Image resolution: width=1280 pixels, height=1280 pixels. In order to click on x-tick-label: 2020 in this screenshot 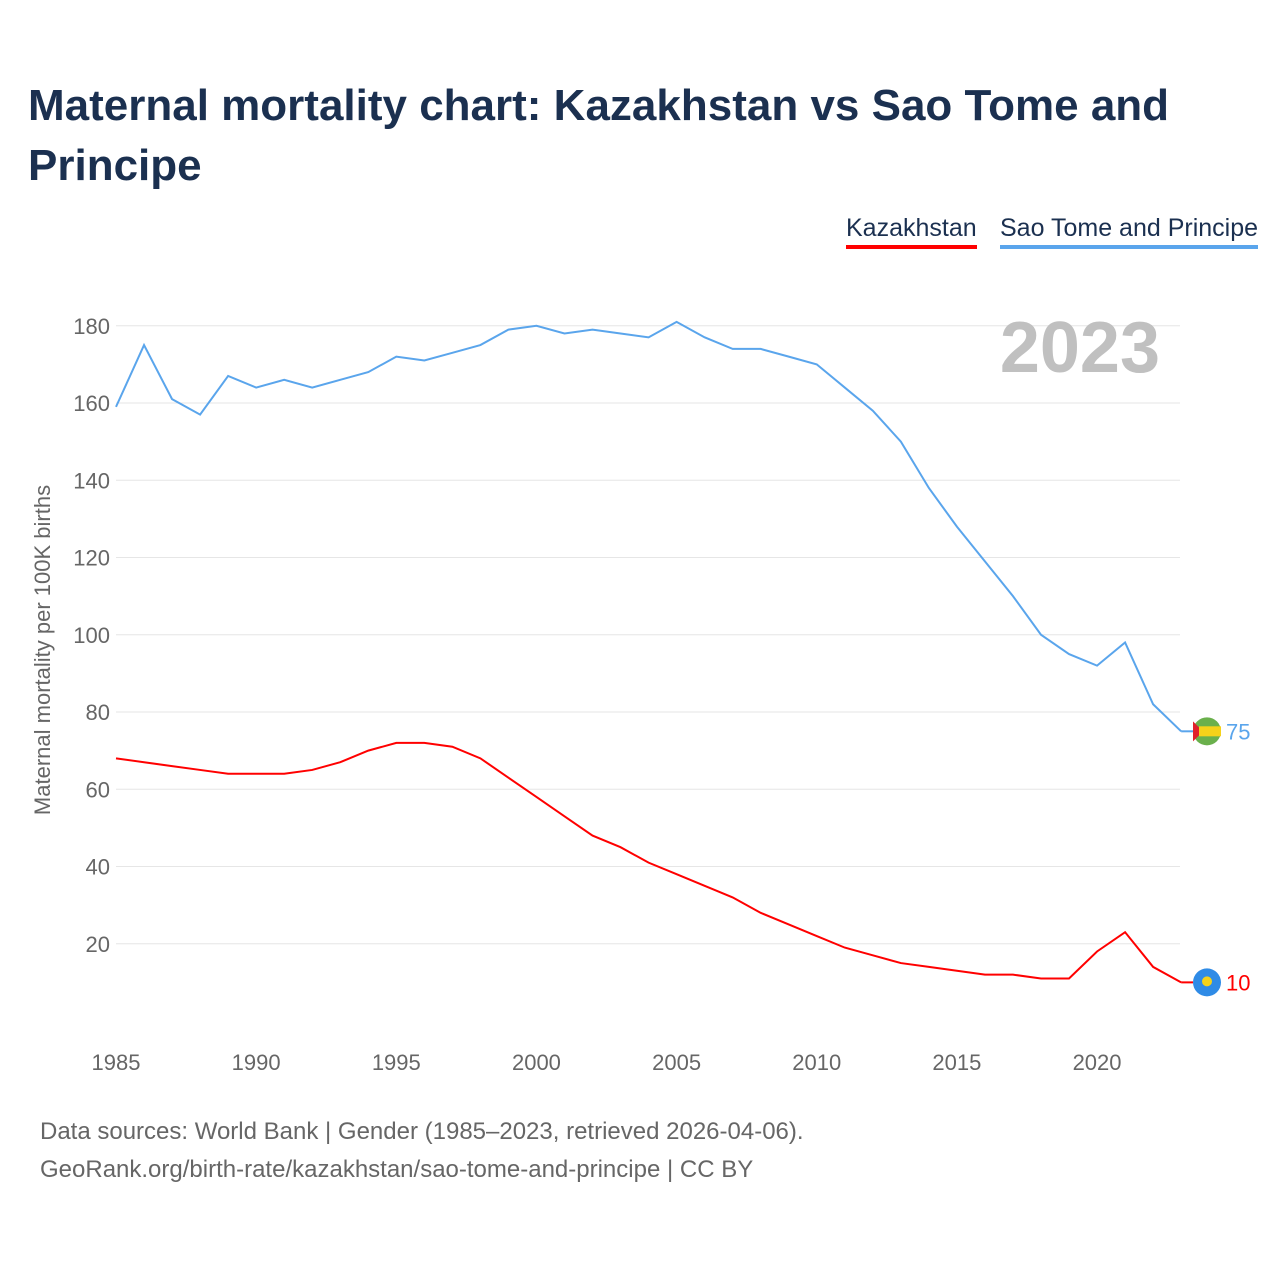, I will do `click(1097, 1062)`.